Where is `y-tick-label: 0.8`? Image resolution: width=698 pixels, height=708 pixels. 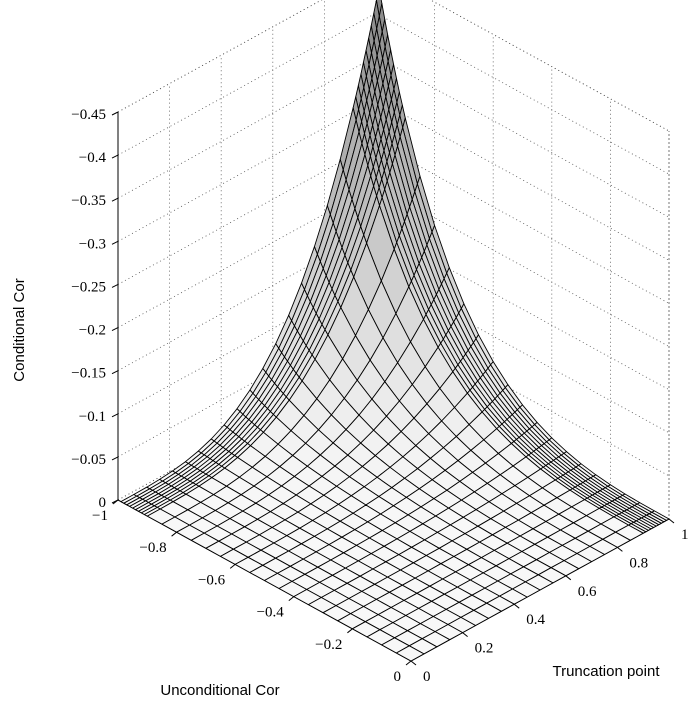
y-tick-label: 0.8 is located at coordinates (638, 563).